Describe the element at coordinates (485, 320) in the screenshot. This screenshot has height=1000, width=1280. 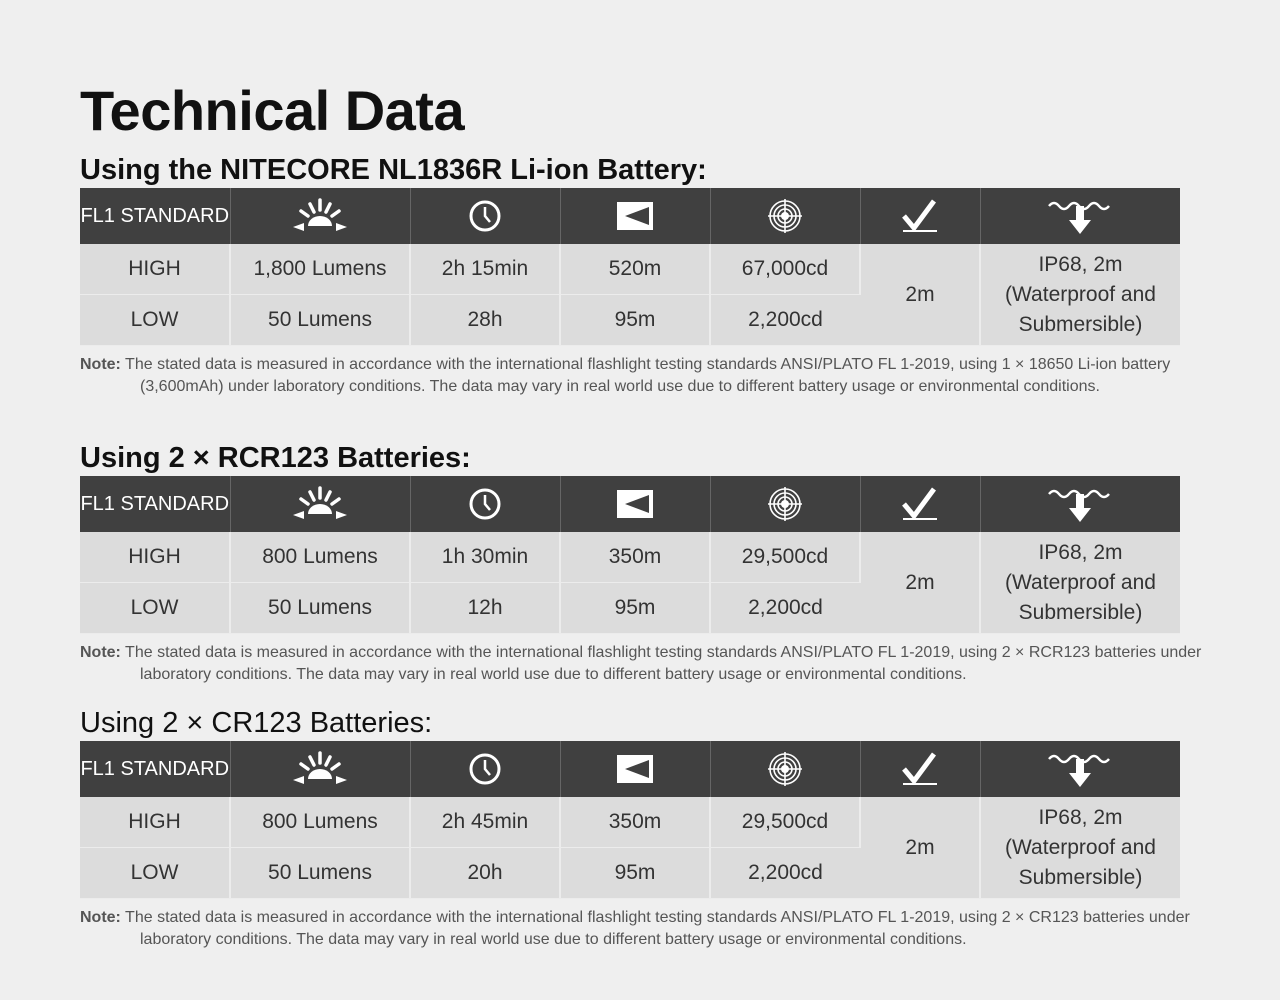
I see `runtime-cell: 28h` at that location.